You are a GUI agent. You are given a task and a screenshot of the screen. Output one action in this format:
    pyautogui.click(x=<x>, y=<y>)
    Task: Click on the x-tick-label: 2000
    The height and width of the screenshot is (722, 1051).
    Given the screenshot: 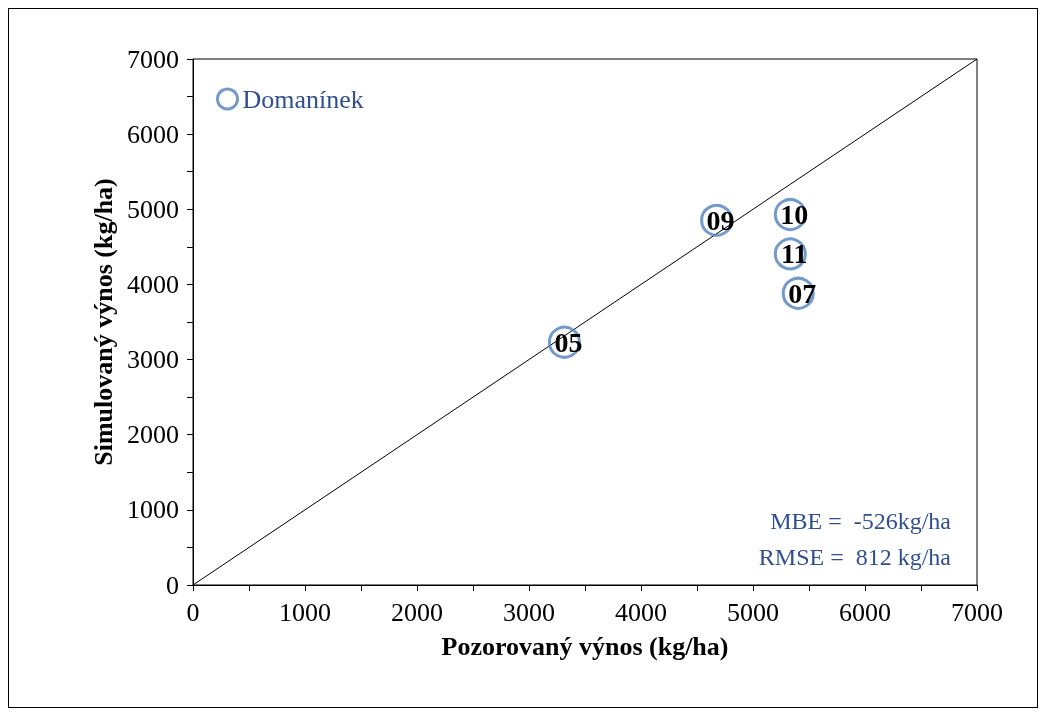 What is the action you would take?
    pyautogui.click(x=417, y=612)
    